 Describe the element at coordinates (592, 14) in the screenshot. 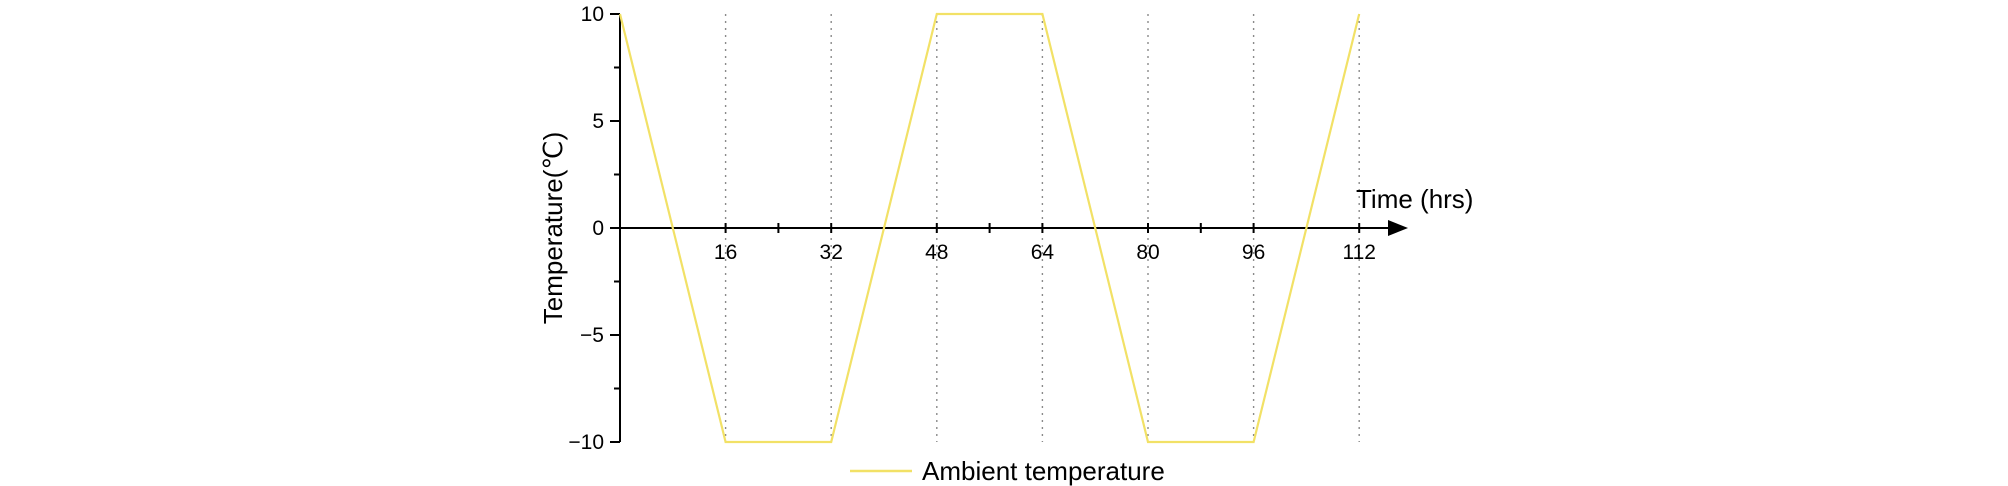

I see `y-tick-label-10: 10` at that location.